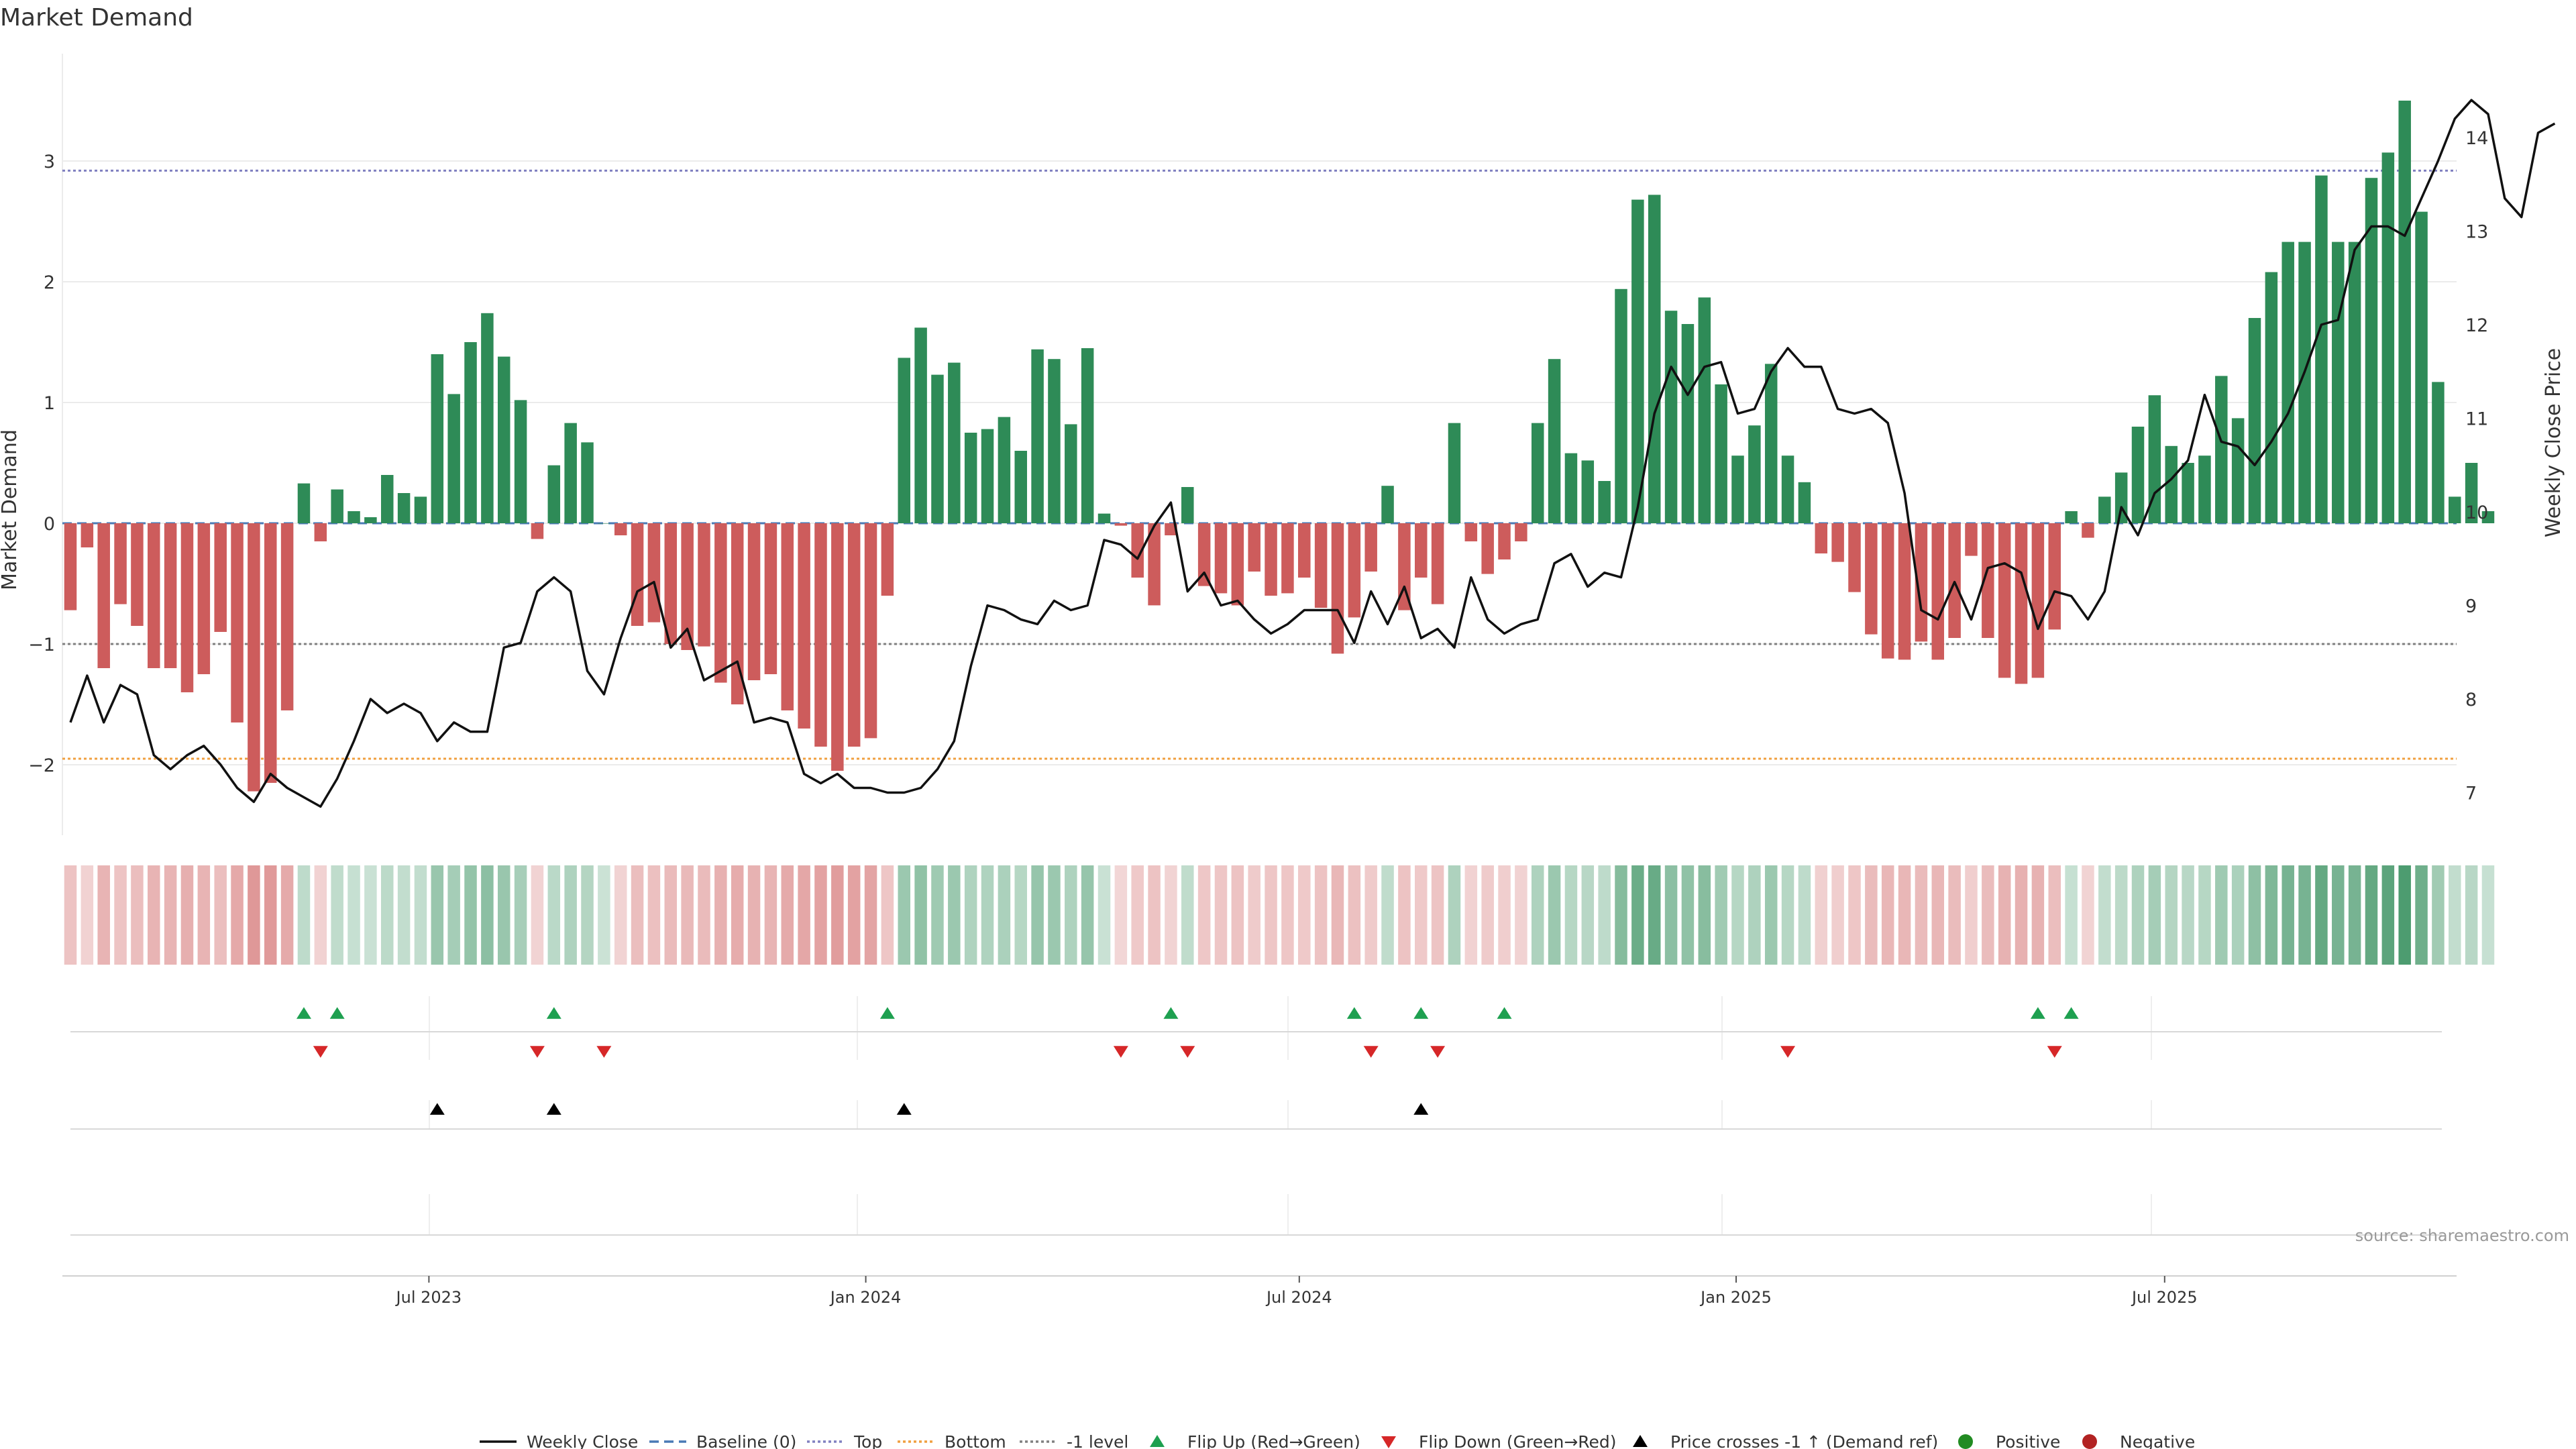 The height and width of the screenshot is (1449, 2576). Describe the element at coordinates (2028, 1440) in the screenshot. I see `legend-label: Positive` at that location.